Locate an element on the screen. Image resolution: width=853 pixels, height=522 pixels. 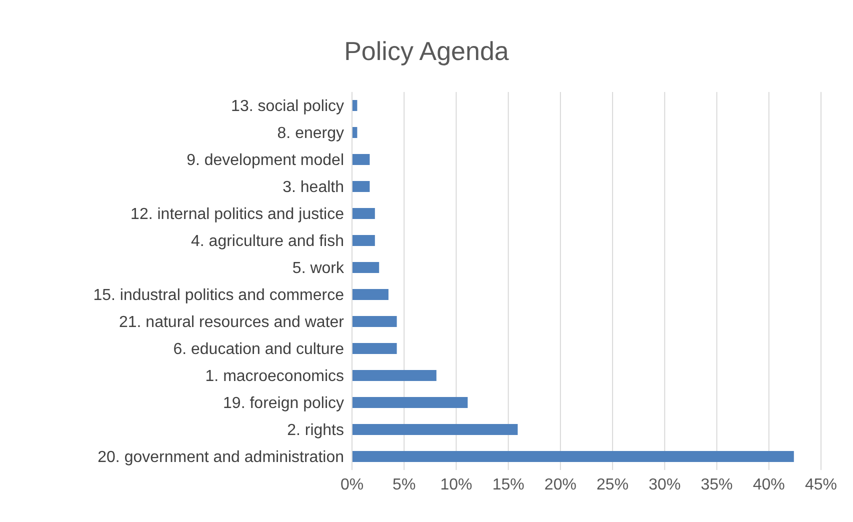
y-tick-label: 2. rights is located at coordinates (315, 431).